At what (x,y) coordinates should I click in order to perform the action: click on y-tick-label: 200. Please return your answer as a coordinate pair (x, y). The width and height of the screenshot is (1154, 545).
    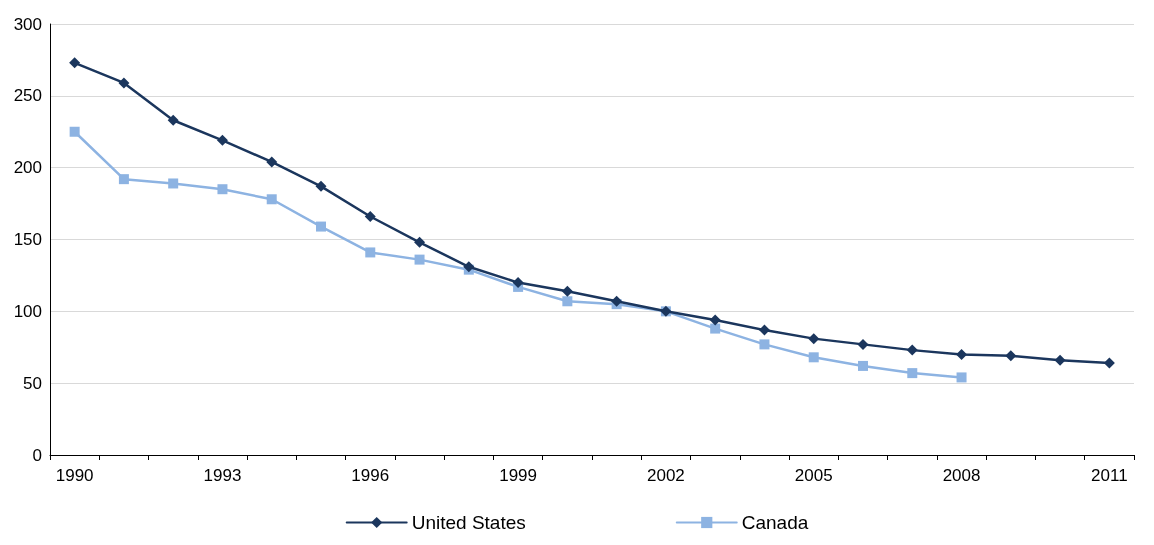
    Looking at the image, I should click on (27, 168).